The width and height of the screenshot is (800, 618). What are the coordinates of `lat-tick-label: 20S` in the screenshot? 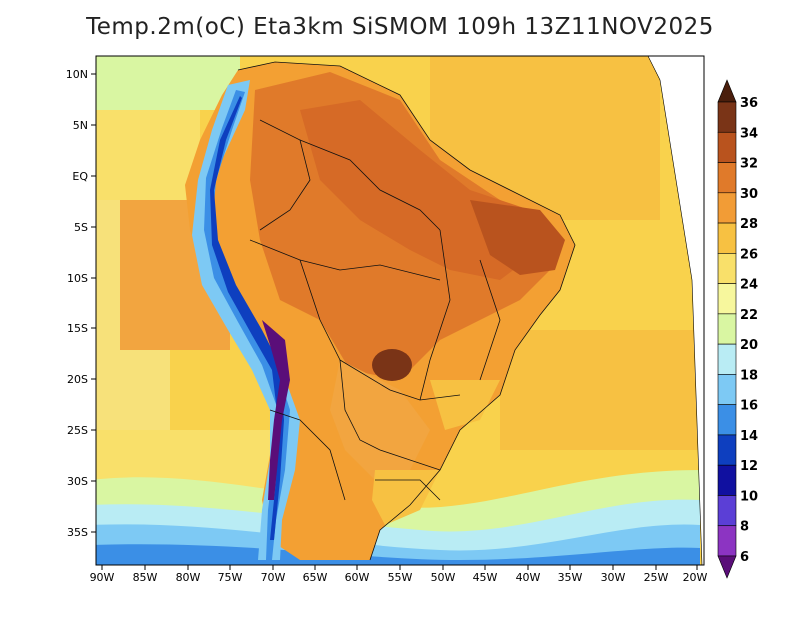 It's located at (77, 379).